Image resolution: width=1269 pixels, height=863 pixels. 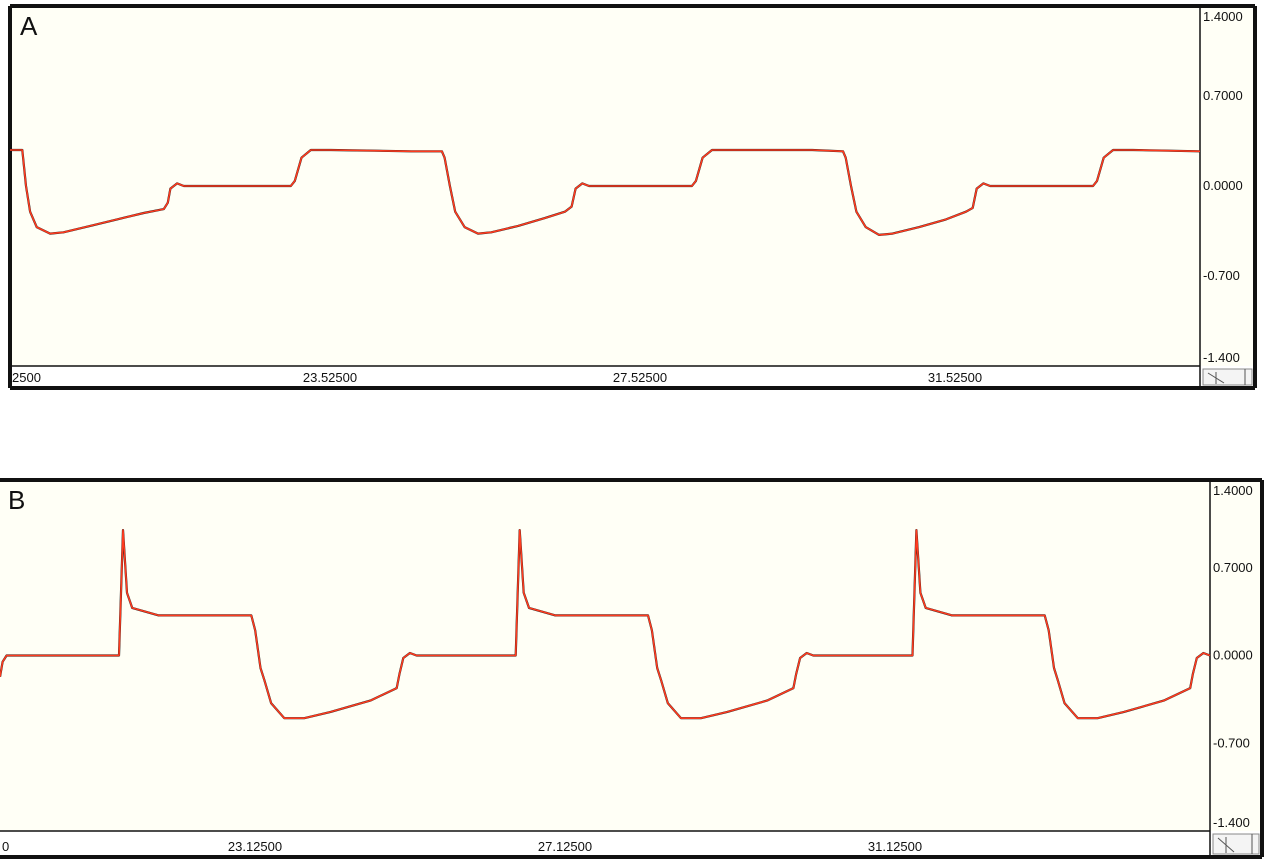 What do you see at coordinates (1233, 655) in the screenshot?
I see `chart-b-y-tick-label: 0.0000` at bounding box center [1233, 655].